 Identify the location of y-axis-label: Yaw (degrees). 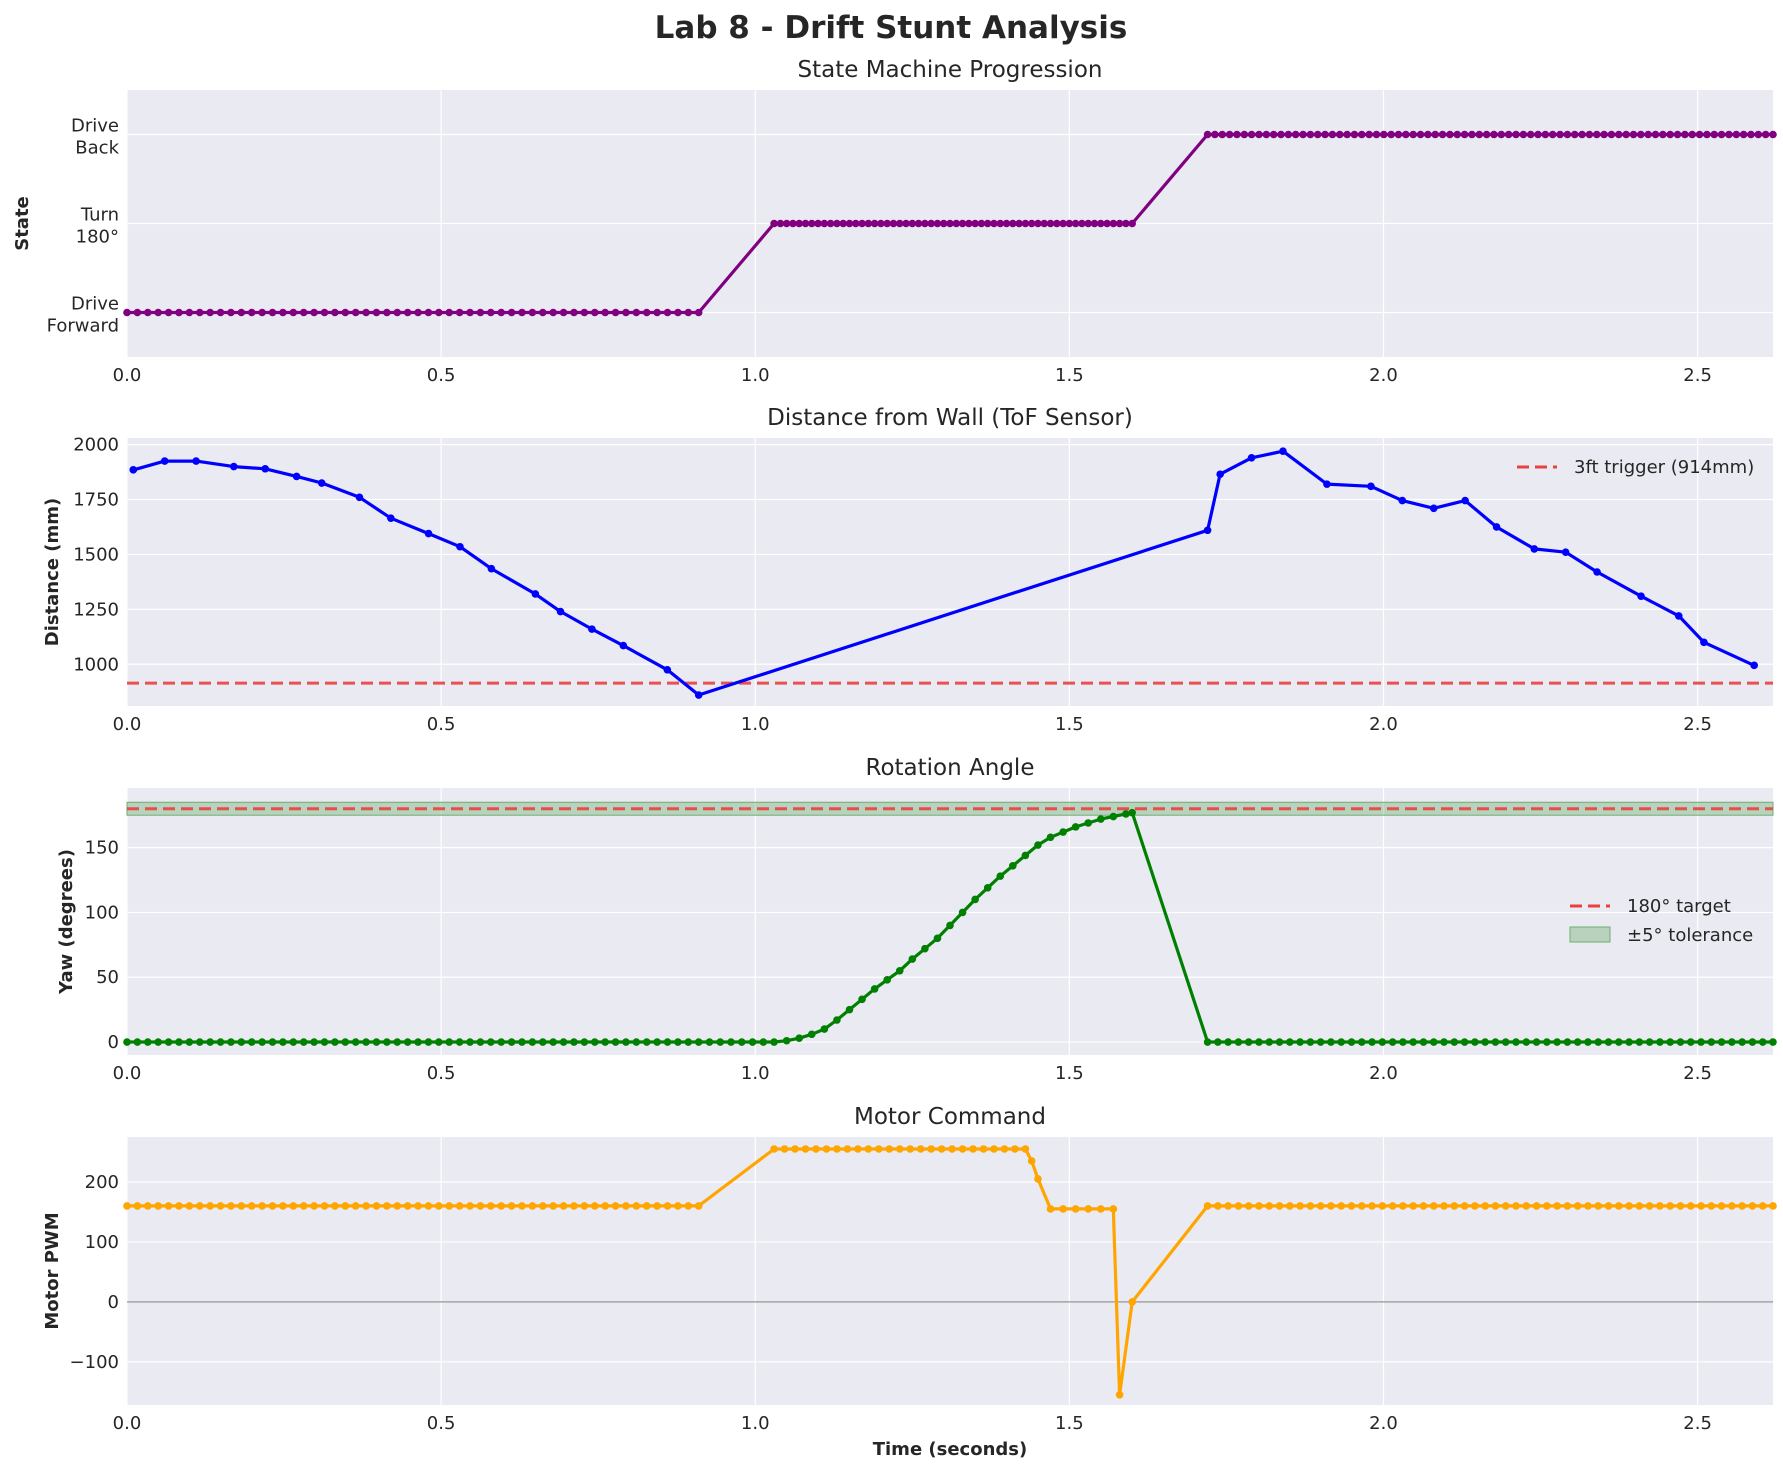
(66, 922).